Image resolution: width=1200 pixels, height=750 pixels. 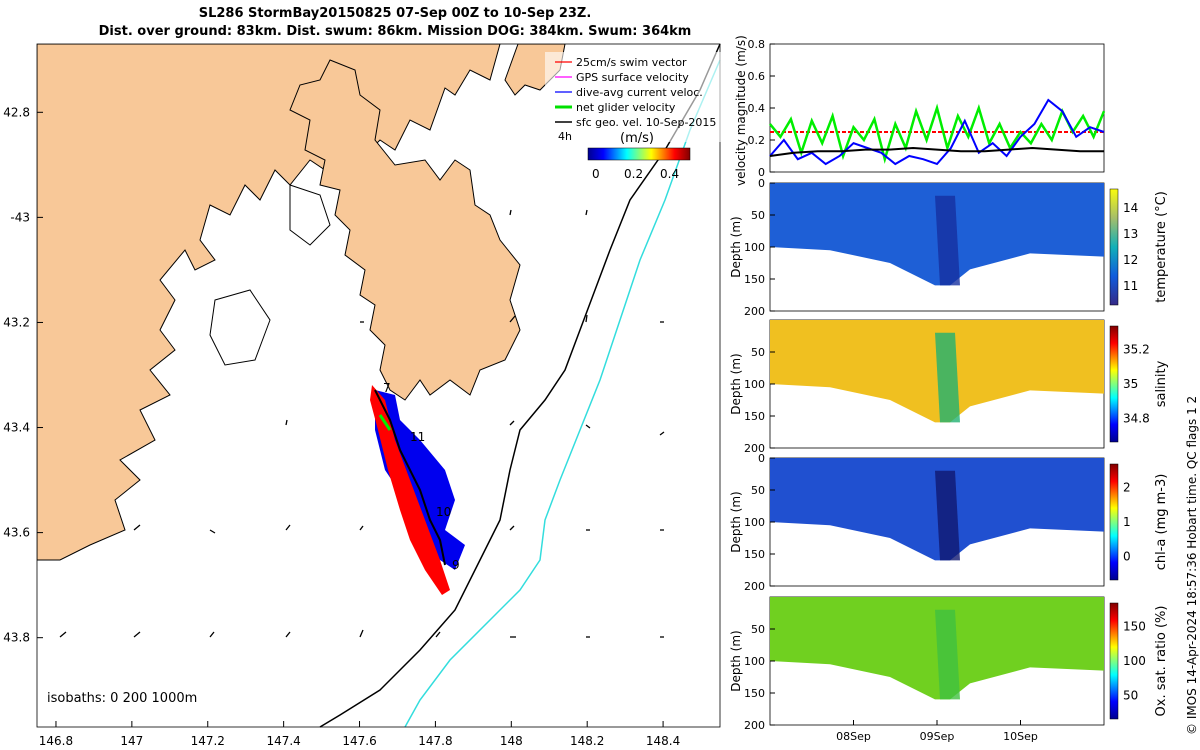 I want to click on section-colorbar-tick: 0, so click(x=1127, y=557).